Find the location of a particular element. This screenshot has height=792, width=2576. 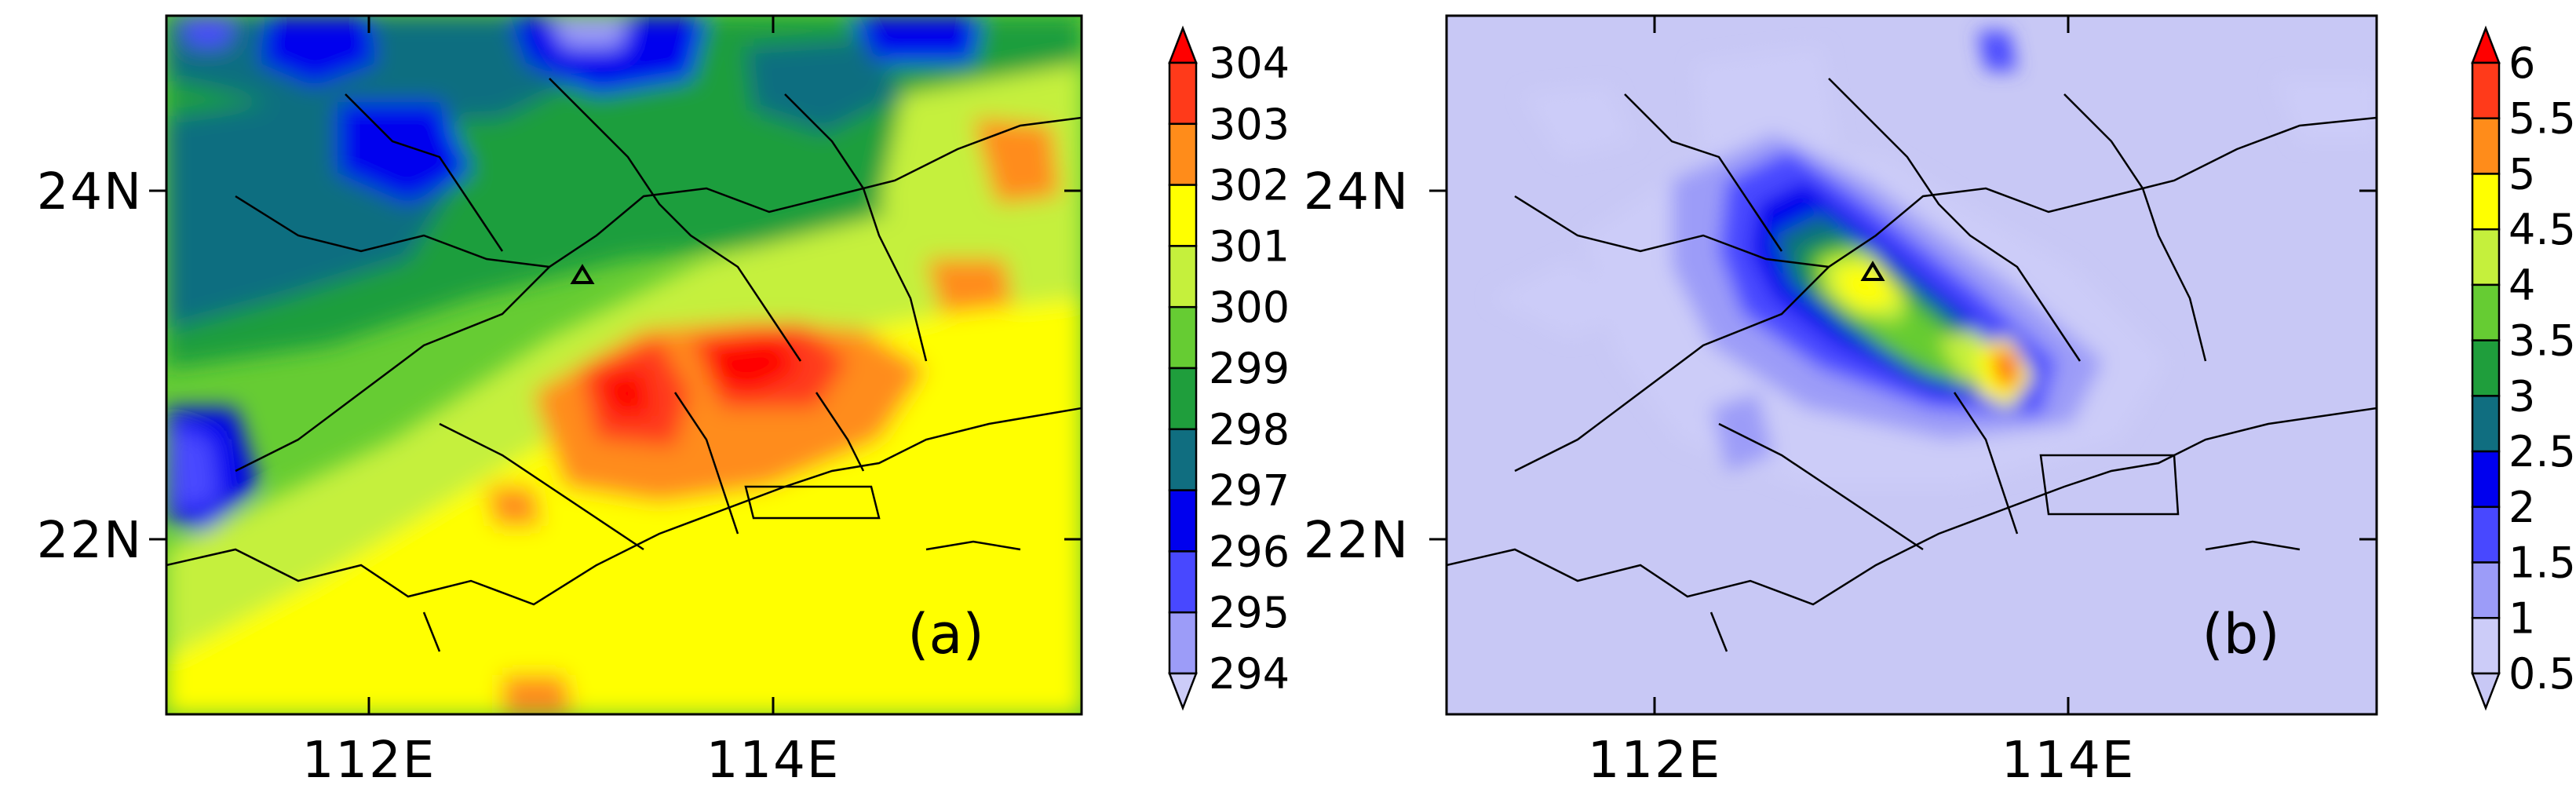

colorbar-label: 1 is located at coordinates (2521, 618).